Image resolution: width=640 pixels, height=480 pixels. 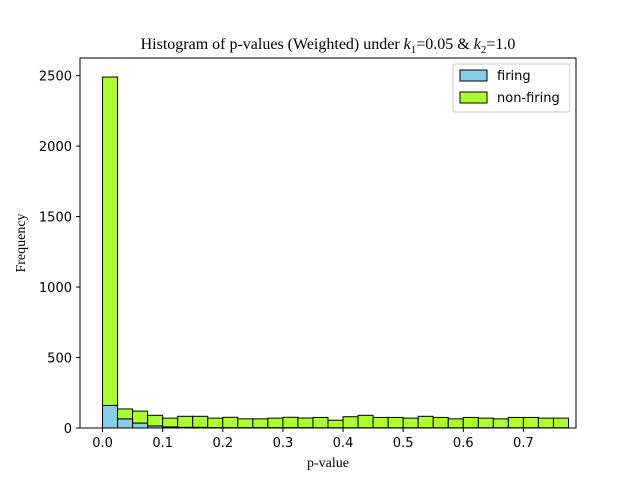 What do you see at coordinates (55, 288) in the screenshot?
I see `y-tick-label: 1000` at bounding box center [55, 288].